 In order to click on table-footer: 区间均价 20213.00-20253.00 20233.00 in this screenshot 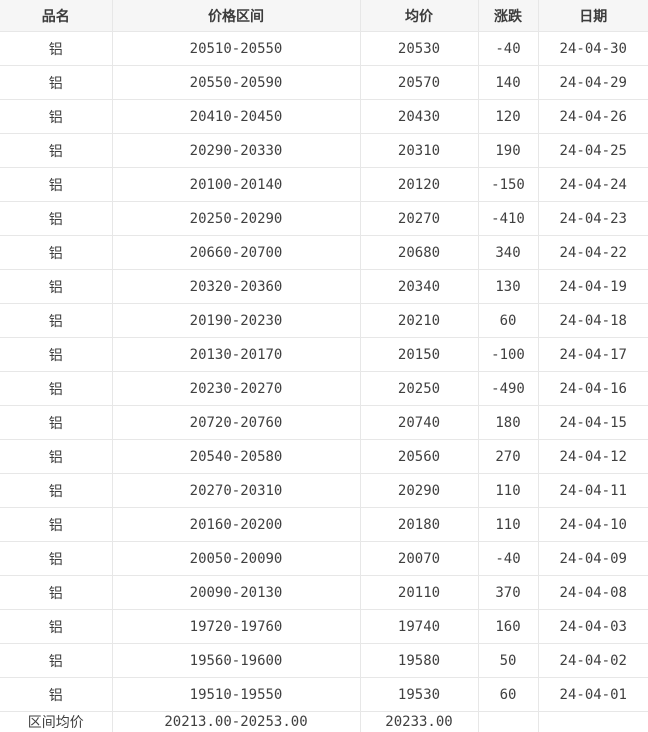, I will do `click(324, 721)`.